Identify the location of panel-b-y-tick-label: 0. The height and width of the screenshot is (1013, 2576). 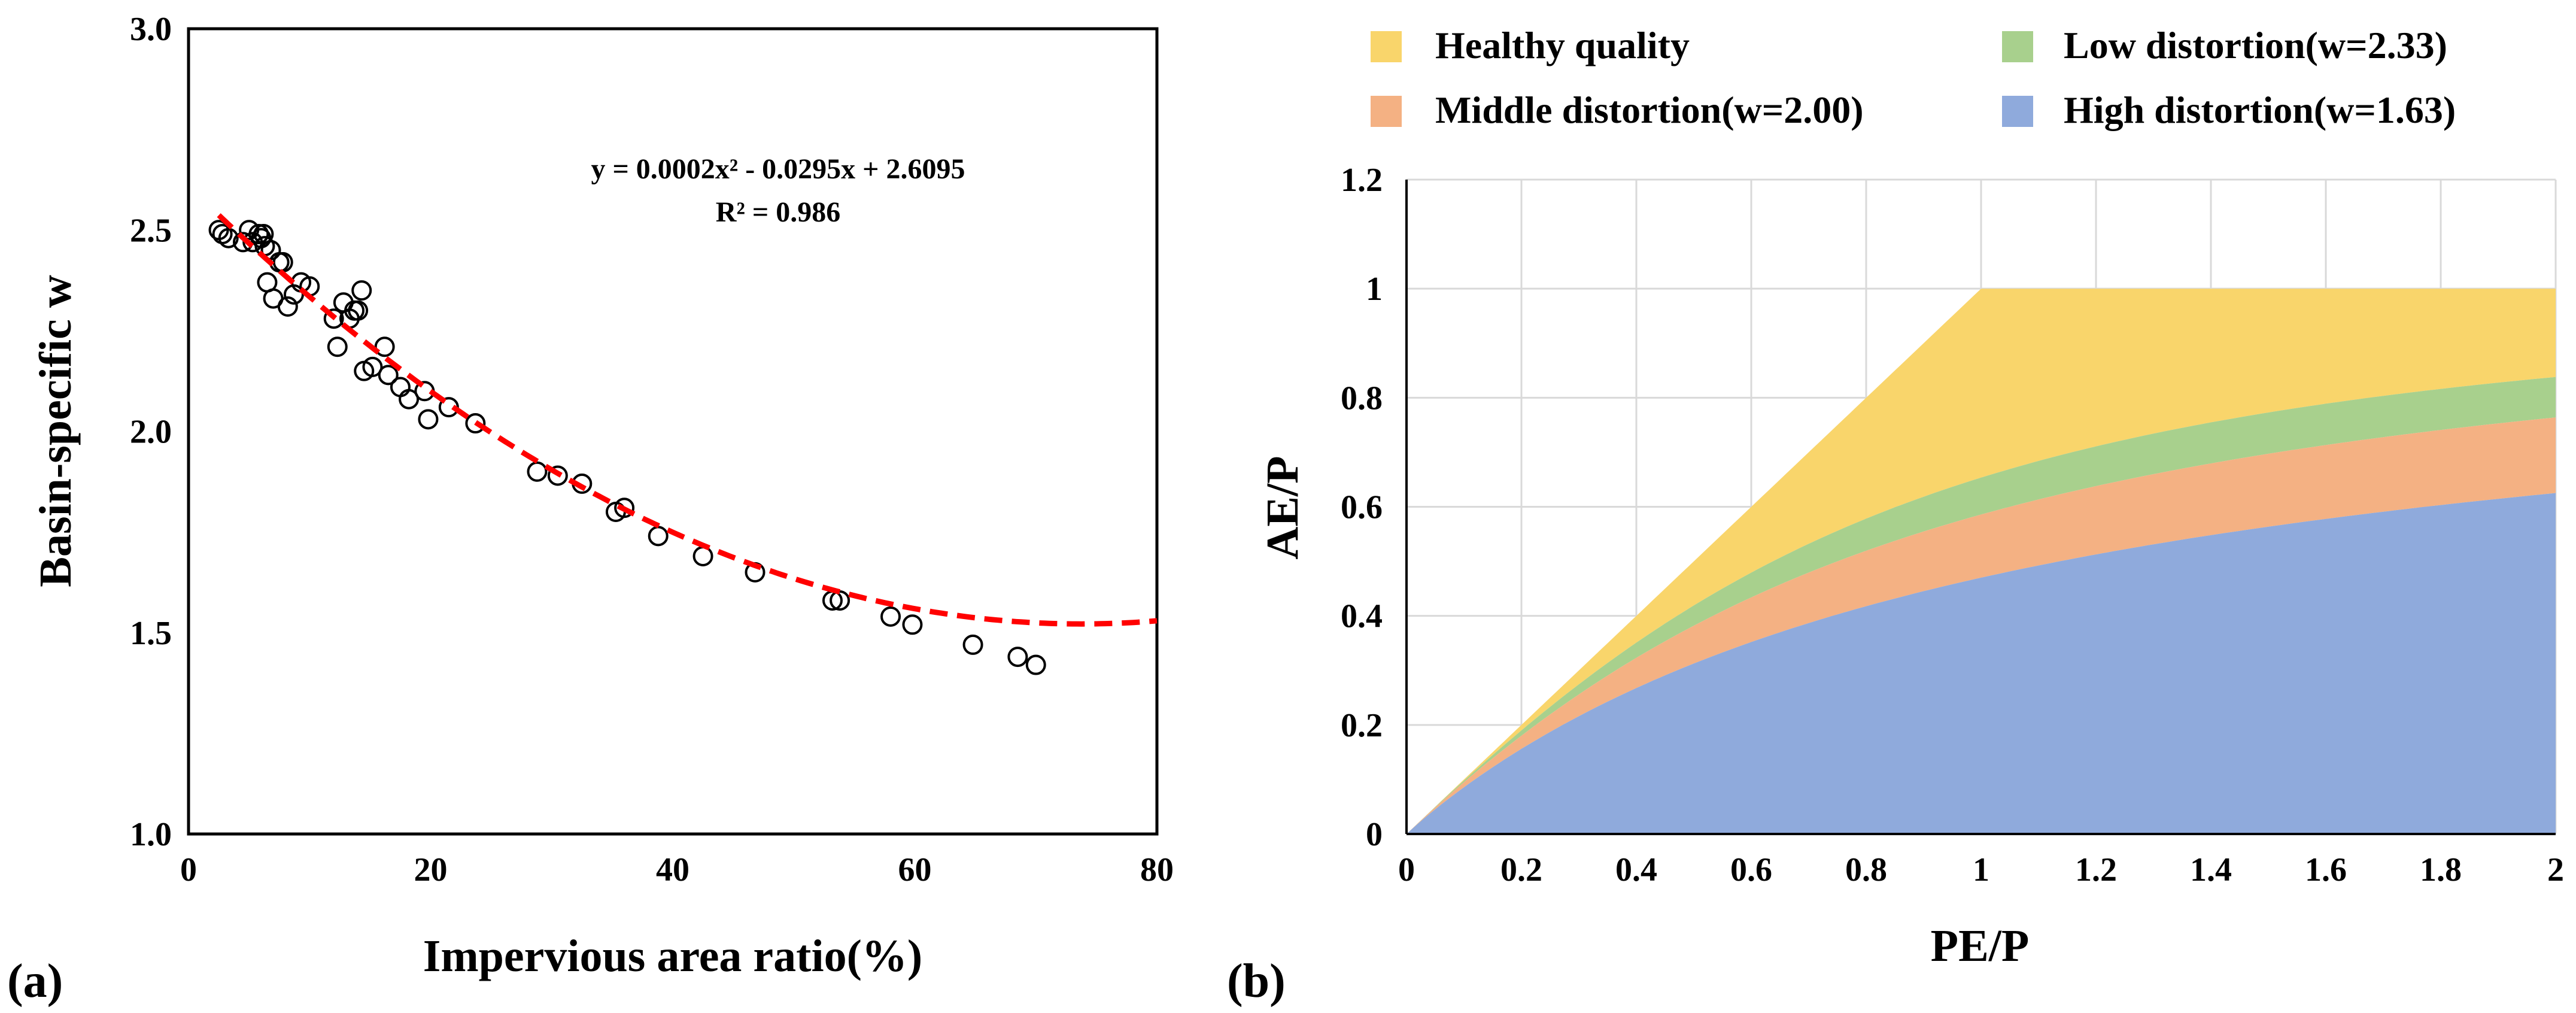
(1374, 834).